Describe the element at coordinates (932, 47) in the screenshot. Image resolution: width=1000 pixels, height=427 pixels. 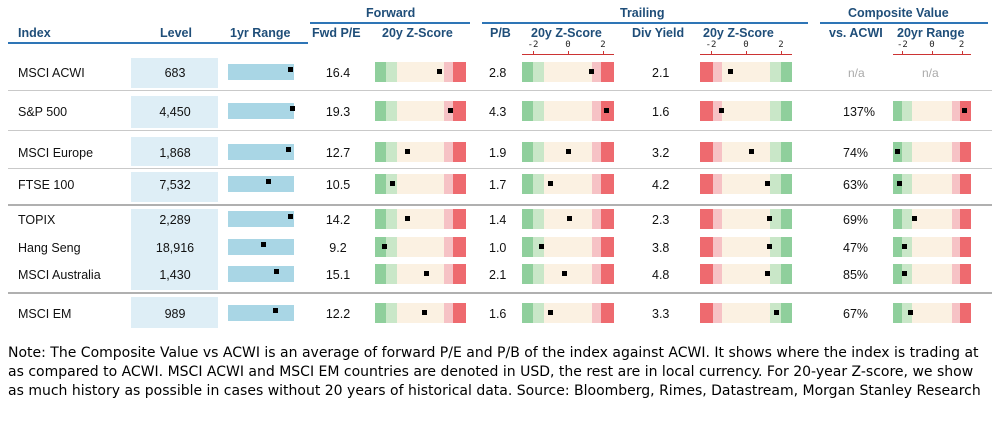
I see `comp-z-axis: -2 0 2` at that location.